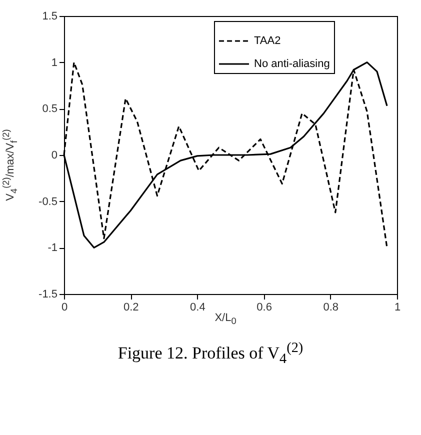 This screenshot has height=435, width=421. I want to click on y-tick-label: -1.5, so click(48, 294).